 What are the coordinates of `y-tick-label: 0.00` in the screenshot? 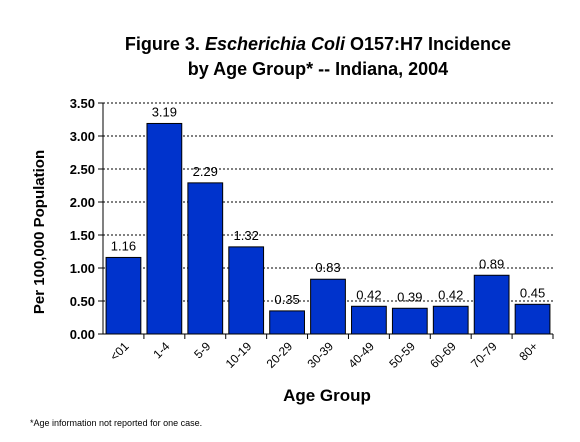 It's located at (82, 334).